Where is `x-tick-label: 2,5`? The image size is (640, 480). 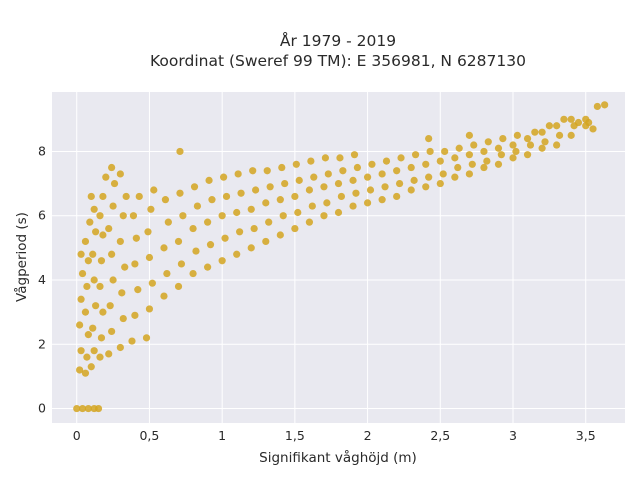 x-tick-label: 2,5 is located at coordinates (440, 435).